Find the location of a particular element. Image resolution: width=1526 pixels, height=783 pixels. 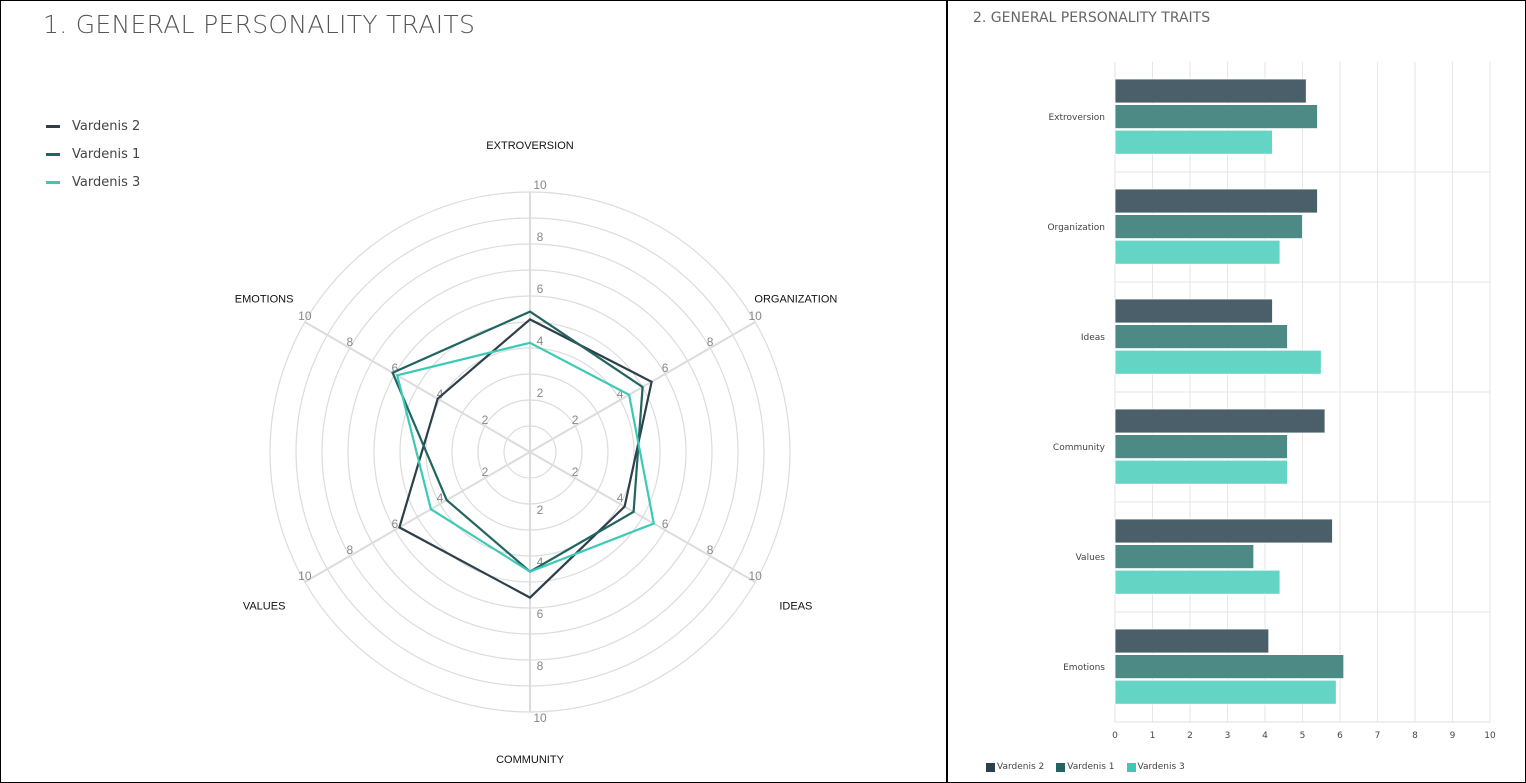

bar-category-label: Ideas is located at coordinates (1093, 338).